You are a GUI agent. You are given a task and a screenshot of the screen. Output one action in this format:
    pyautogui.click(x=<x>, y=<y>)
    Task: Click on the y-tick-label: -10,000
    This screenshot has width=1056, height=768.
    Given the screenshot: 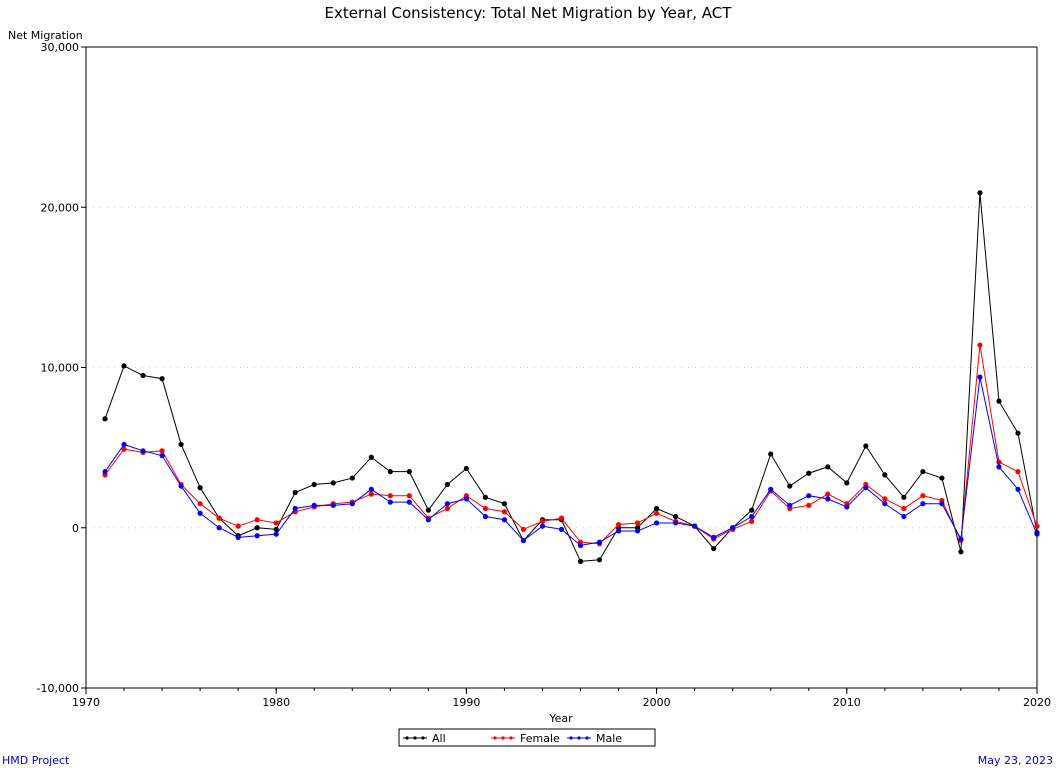 What is the action you would take?
    pyautogui.click(x=58, y=688)
    